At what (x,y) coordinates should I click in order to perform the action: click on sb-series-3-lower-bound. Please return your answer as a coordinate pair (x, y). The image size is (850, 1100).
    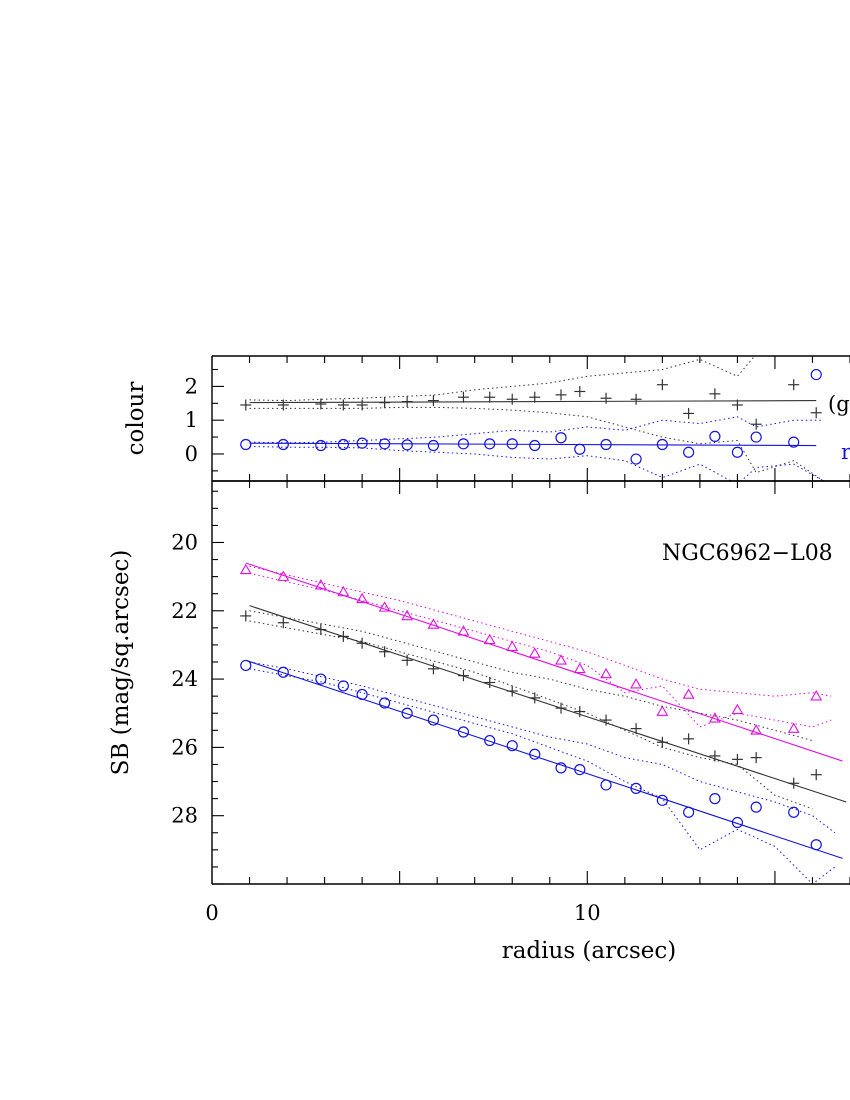
    Looking at the image, I should click on (542, 776).